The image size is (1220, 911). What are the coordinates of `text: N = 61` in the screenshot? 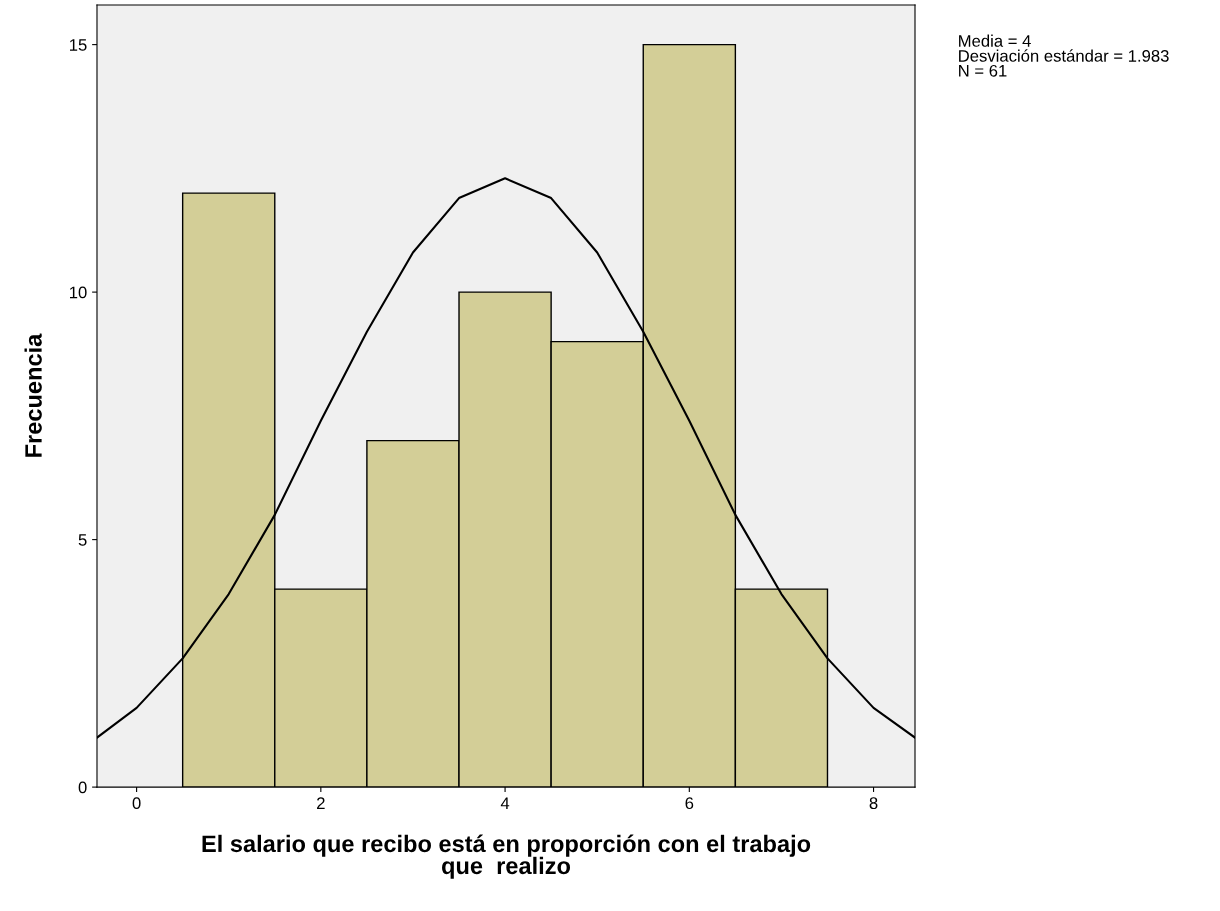 It's located at (983, 70).